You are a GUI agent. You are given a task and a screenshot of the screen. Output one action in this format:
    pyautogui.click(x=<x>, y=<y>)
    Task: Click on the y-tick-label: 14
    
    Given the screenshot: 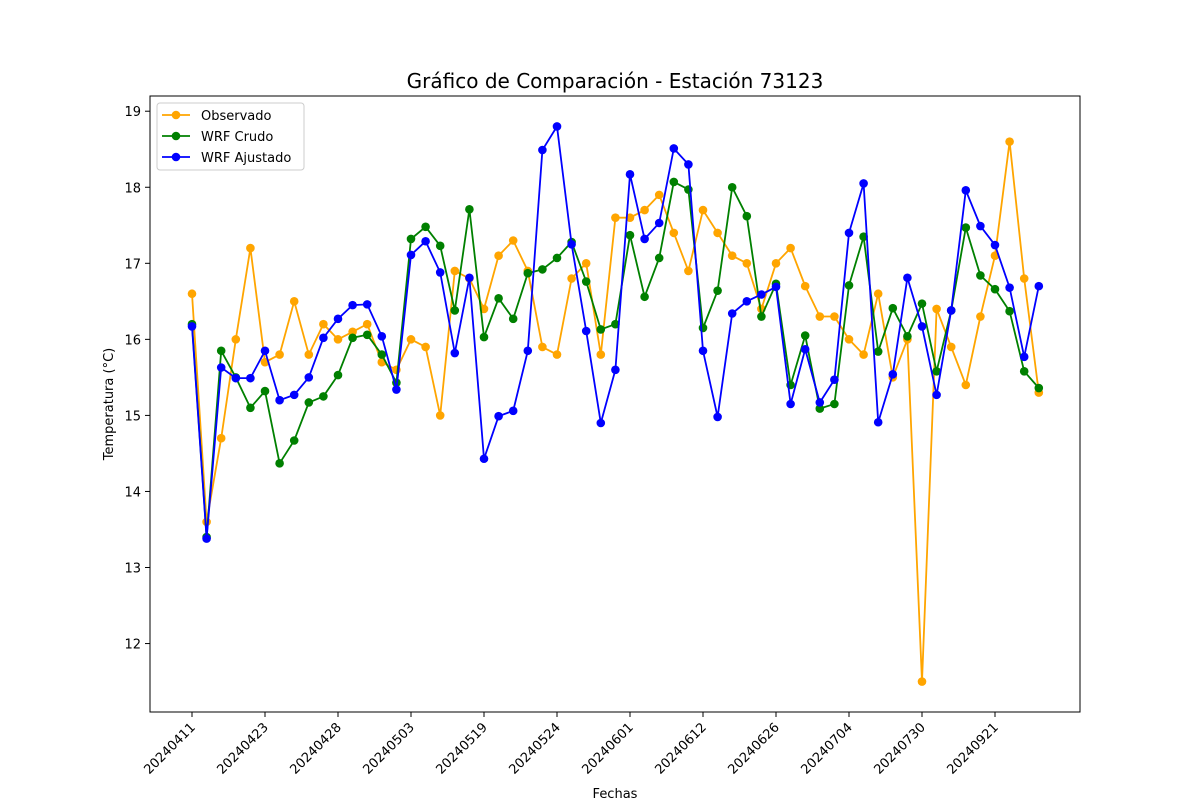 What is the action you would take?
    pyautogui.click(x=132, y=492)
    